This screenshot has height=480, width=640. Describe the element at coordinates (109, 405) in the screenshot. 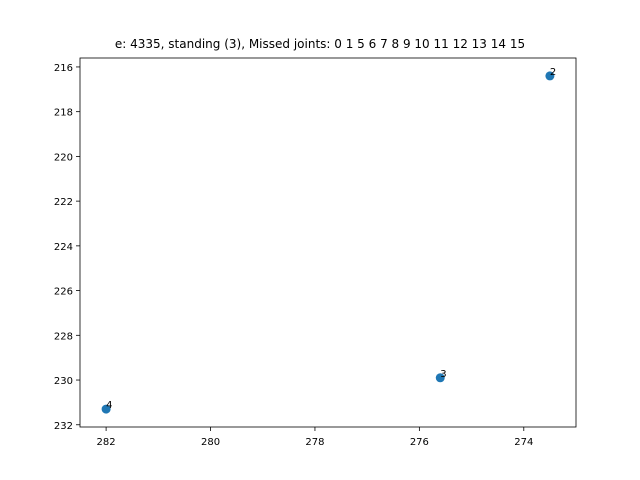

I see `point-label-4: 4` at that location.